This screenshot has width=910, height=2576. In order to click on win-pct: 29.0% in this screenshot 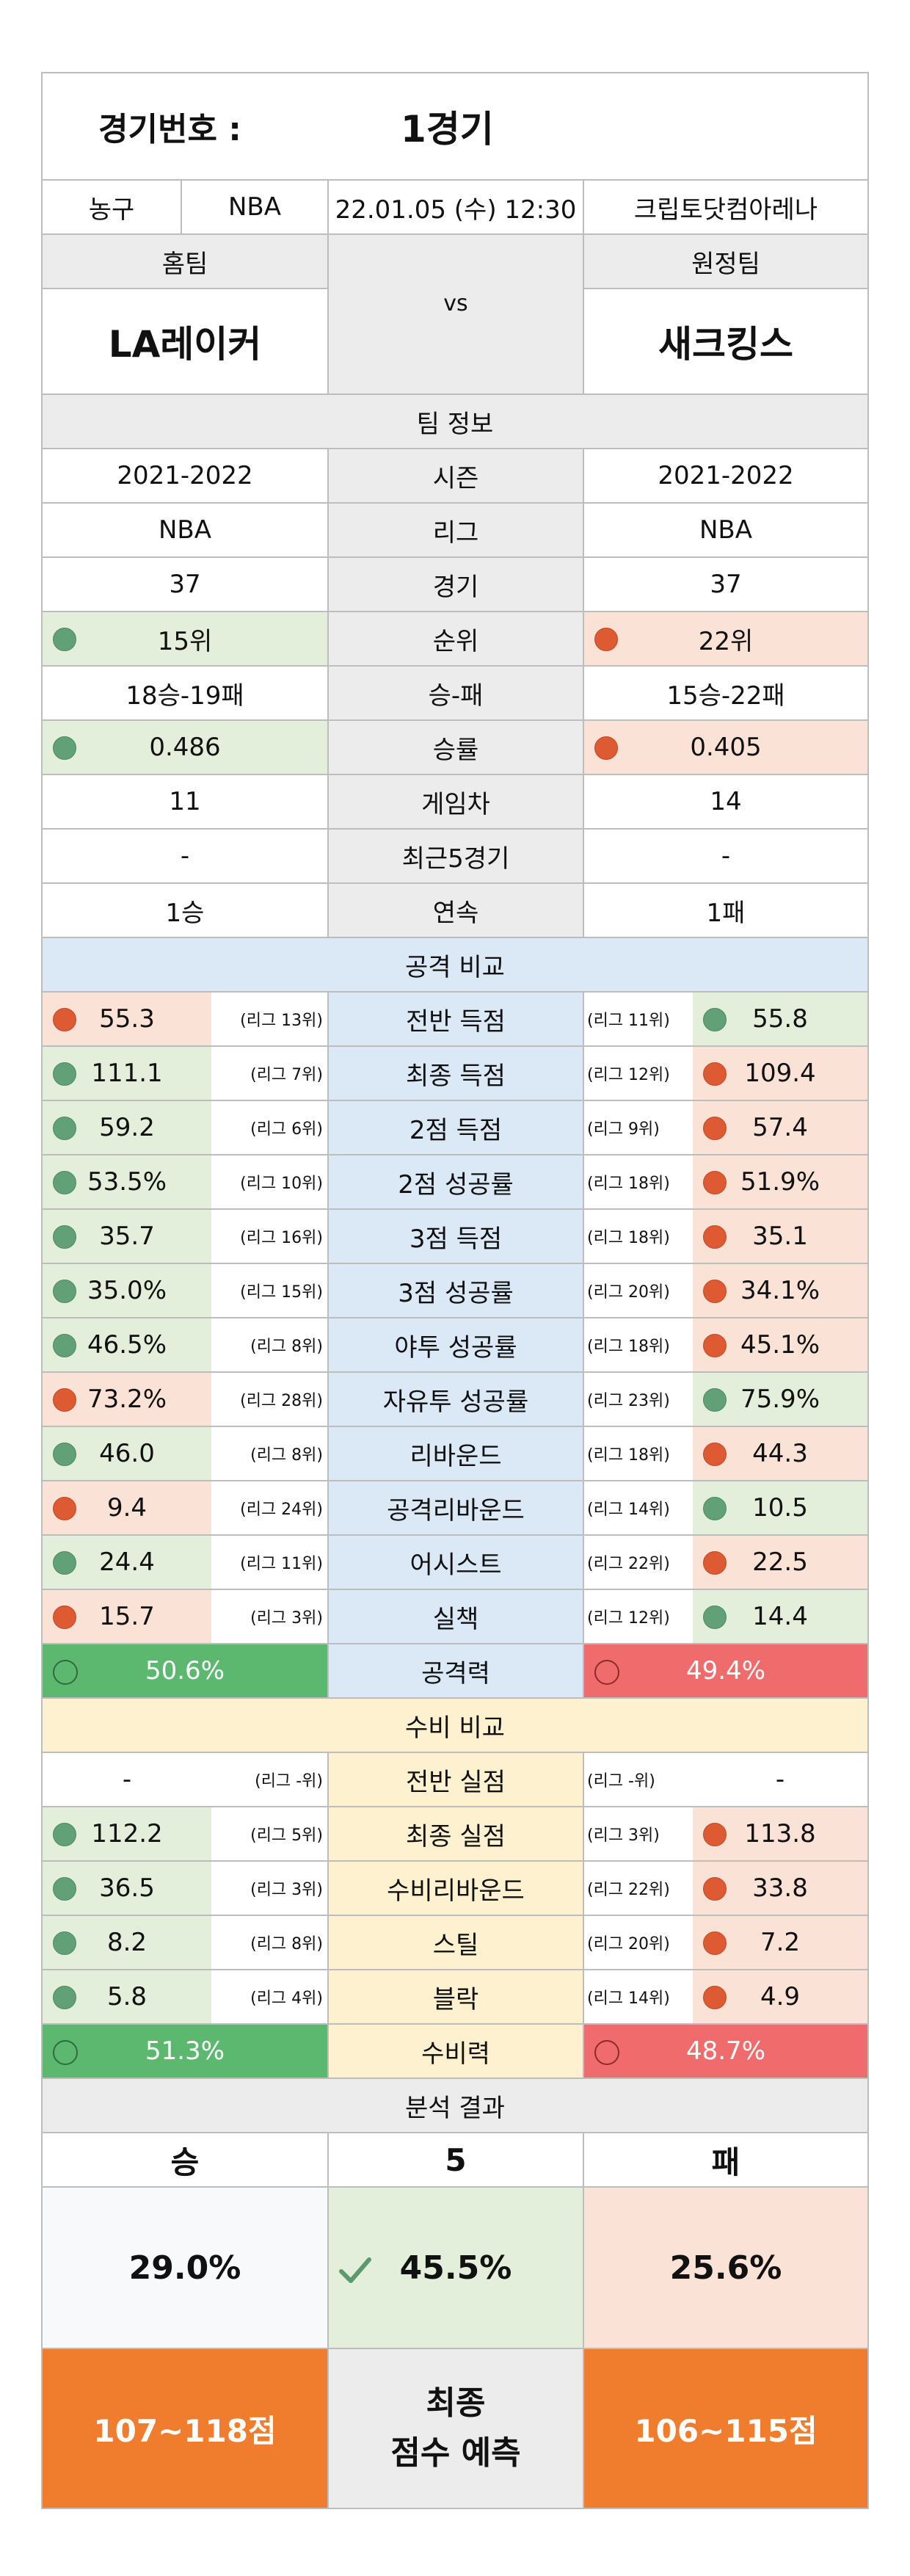, I will do `click(184, 2268)`.